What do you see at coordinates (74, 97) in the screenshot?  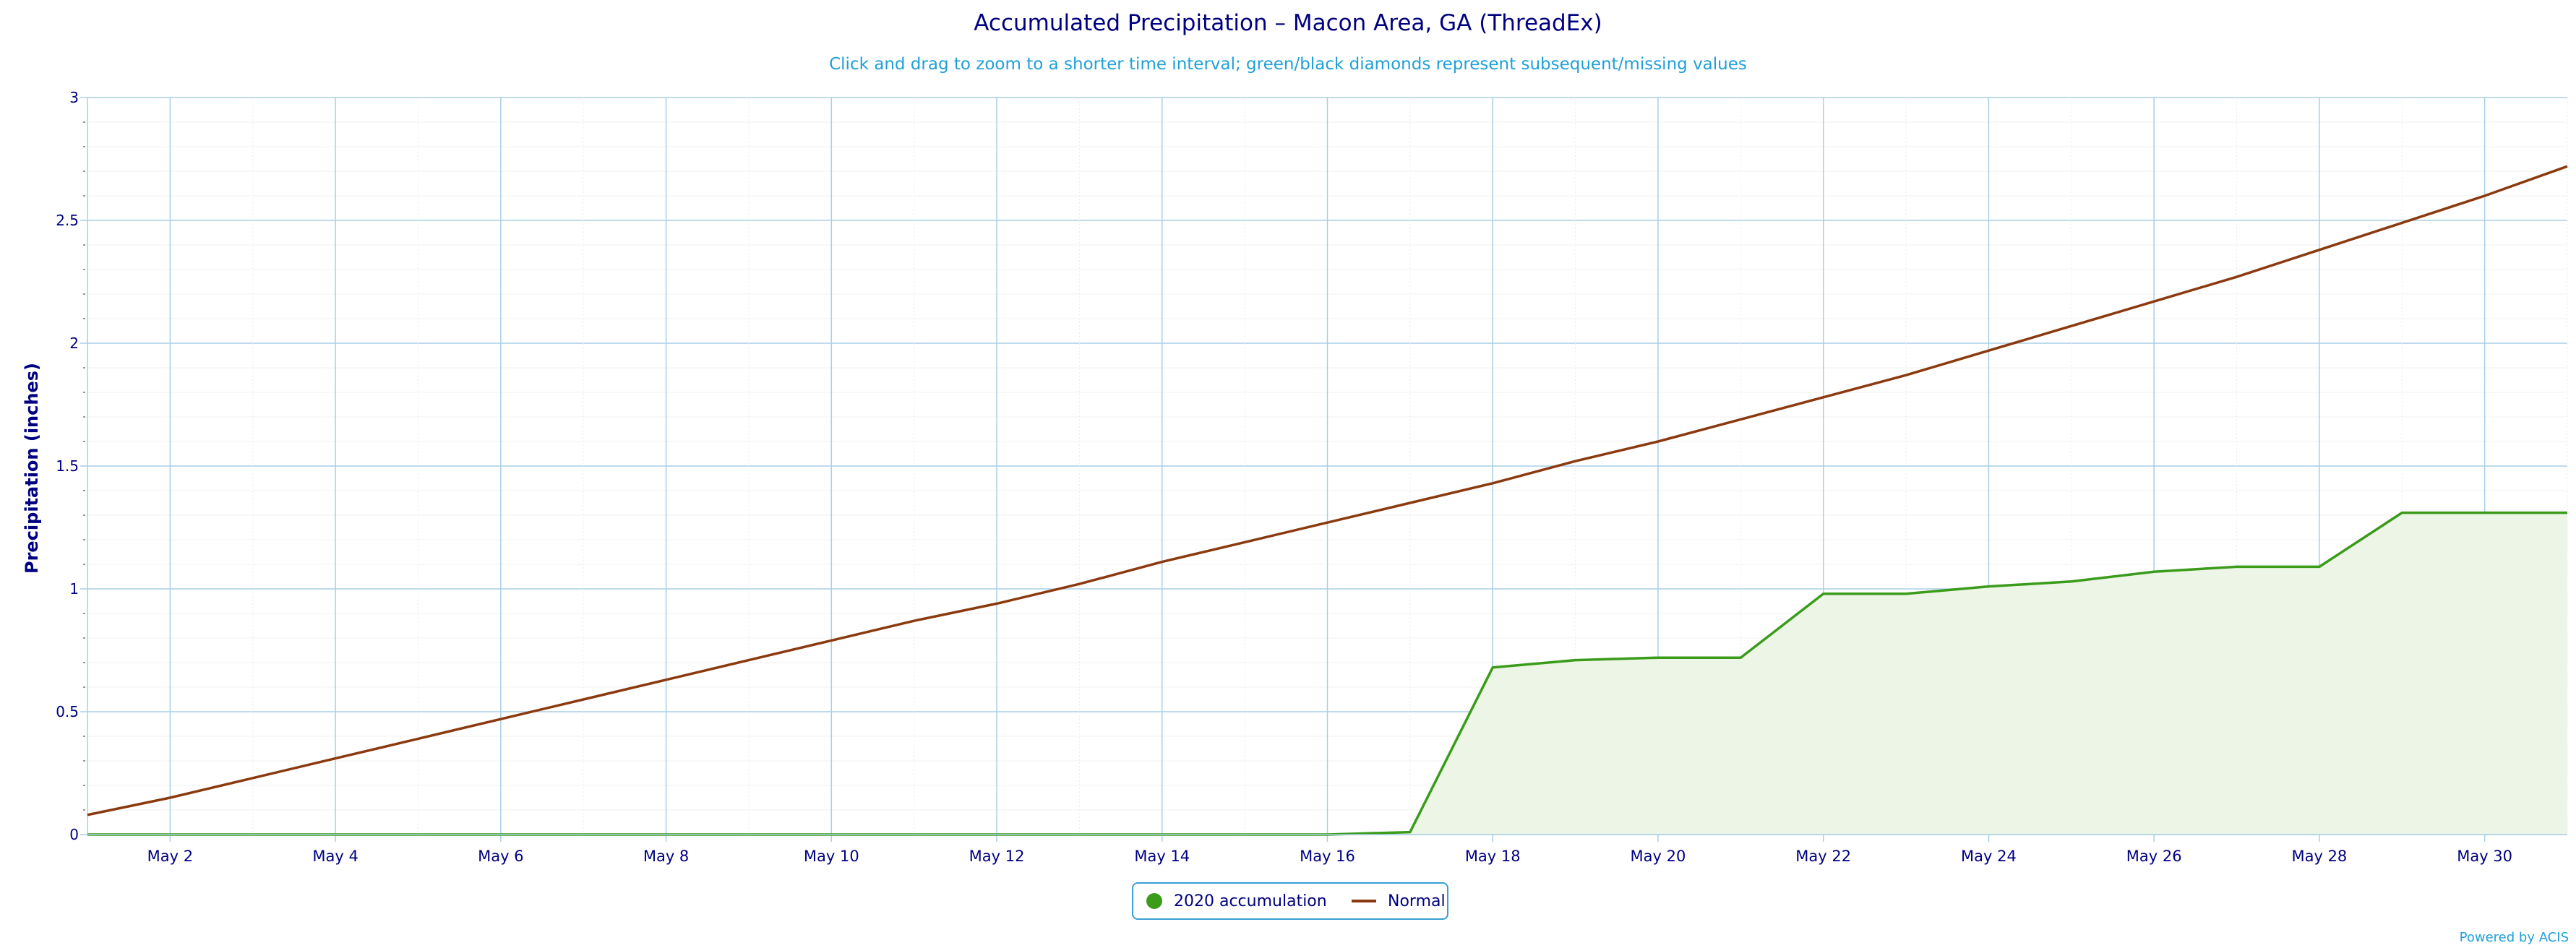 I see `y-tick-label: 3` at bounding box center [74, 97].